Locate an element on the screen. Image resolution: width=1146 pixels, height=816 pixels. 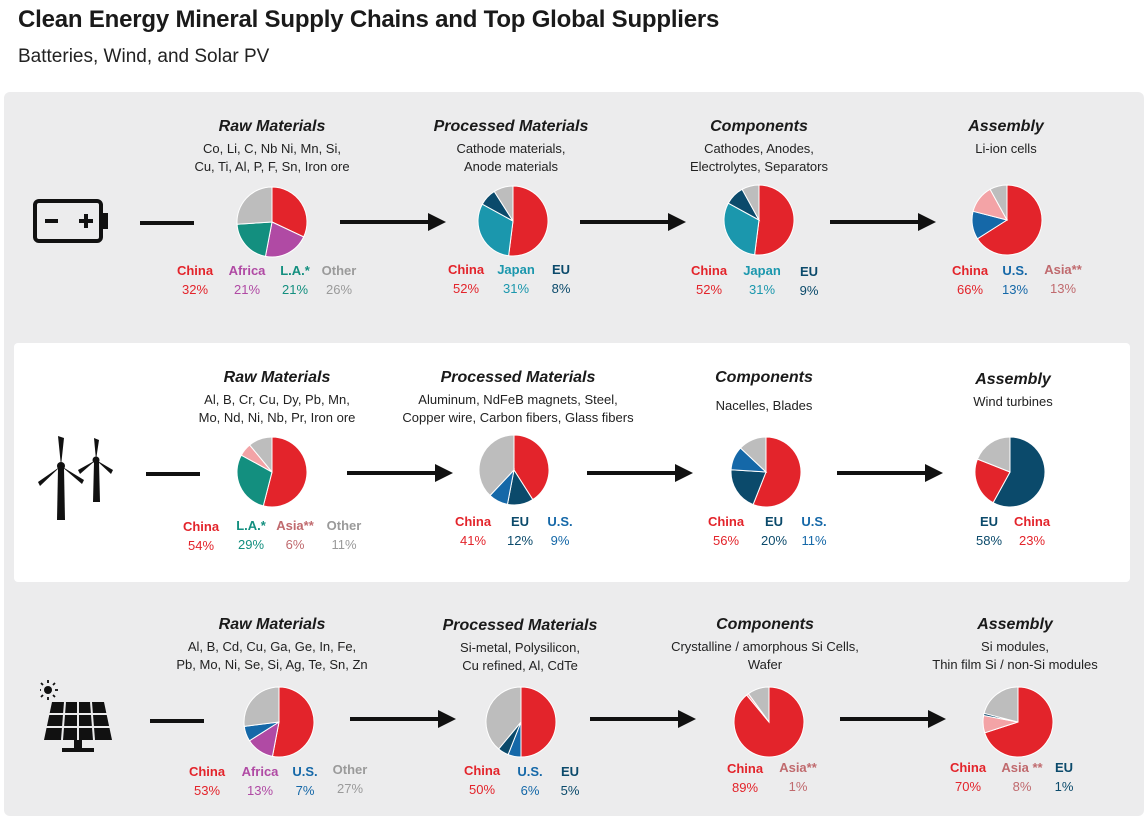
desc-line: Cathode materials, is located at coordinates (511, 148).